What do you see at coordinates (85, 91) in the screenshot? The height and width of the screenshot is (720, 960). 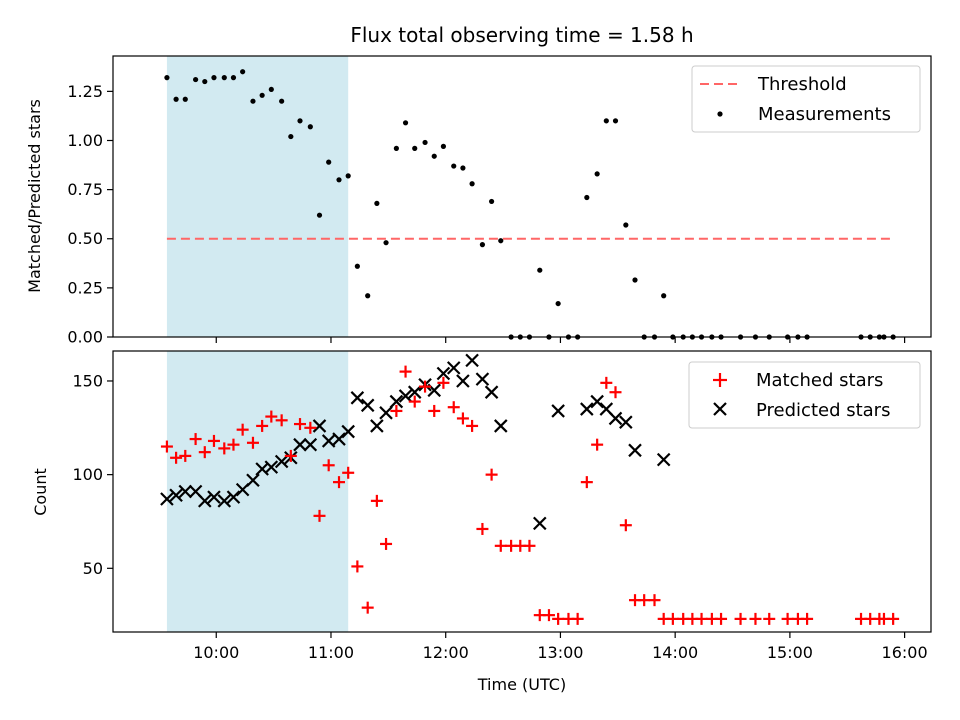 I see `top-ytick-label: 1.25` at bounding box center [85, 91].